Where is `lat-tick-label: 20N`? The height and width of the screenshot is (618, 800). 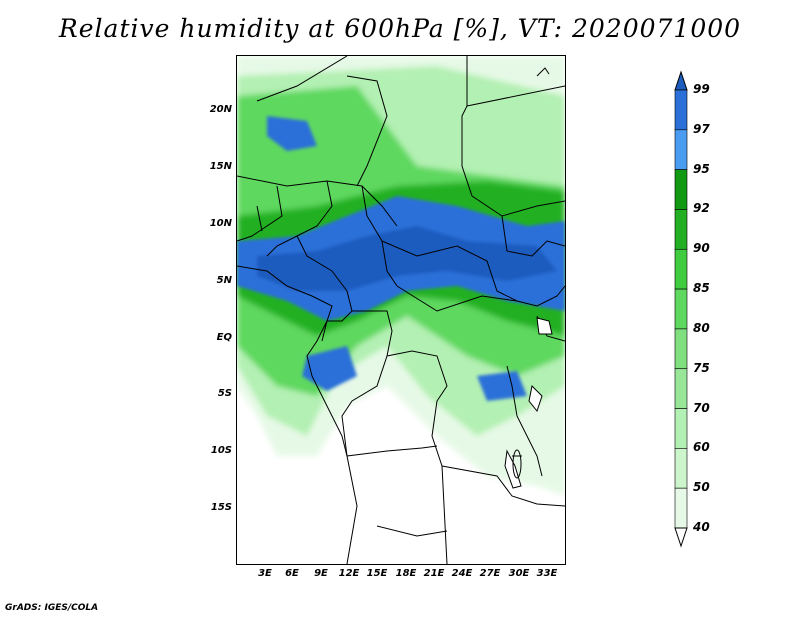 lat-tick-label: 20N is located at coordinates (220, 109).